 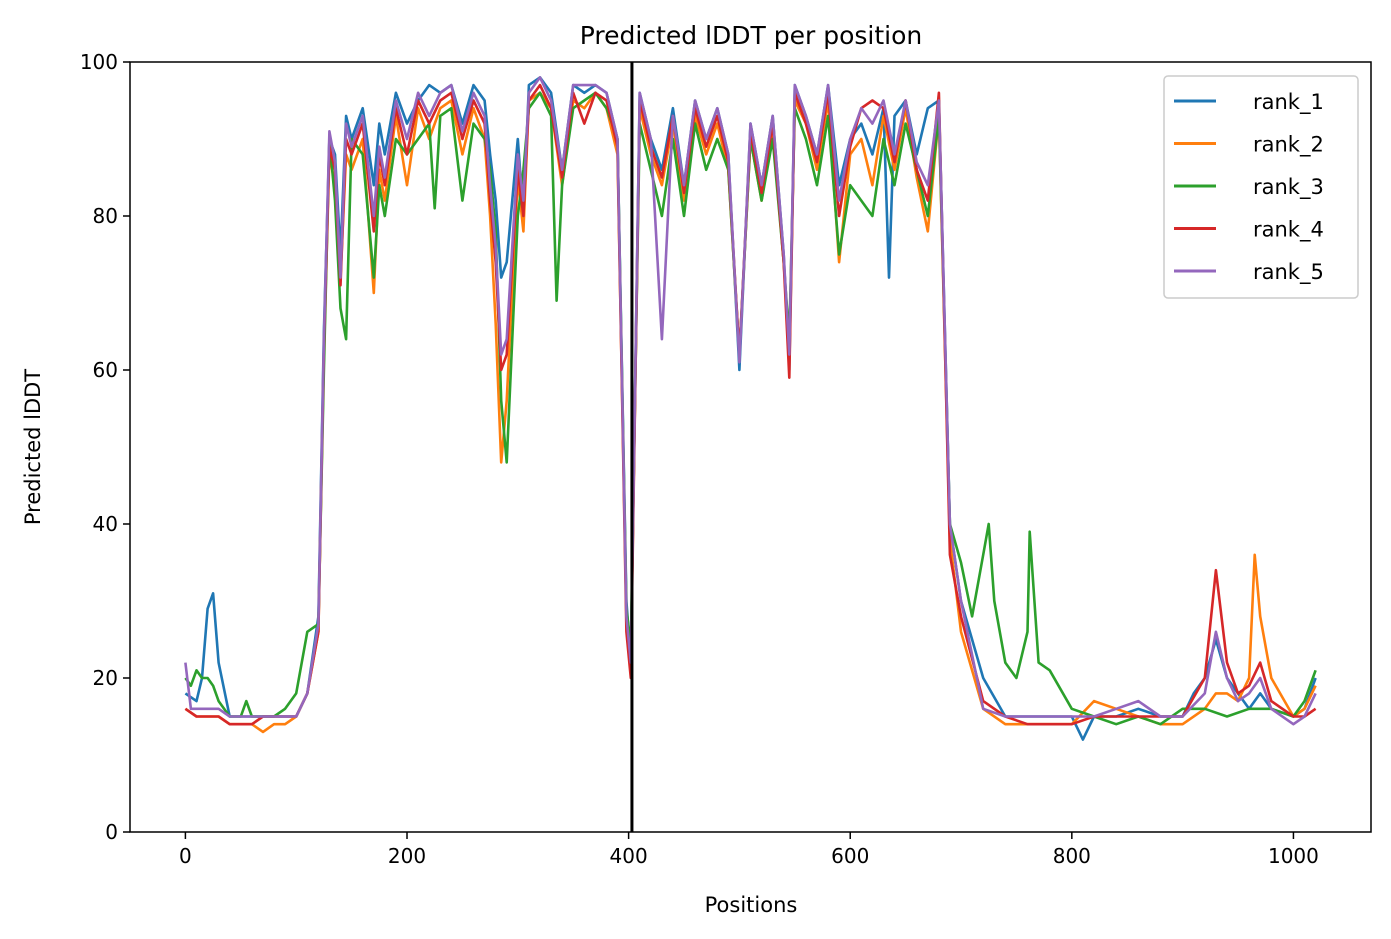 I want to click on x-tick-label: 1000, so click(x=1293, y=856).